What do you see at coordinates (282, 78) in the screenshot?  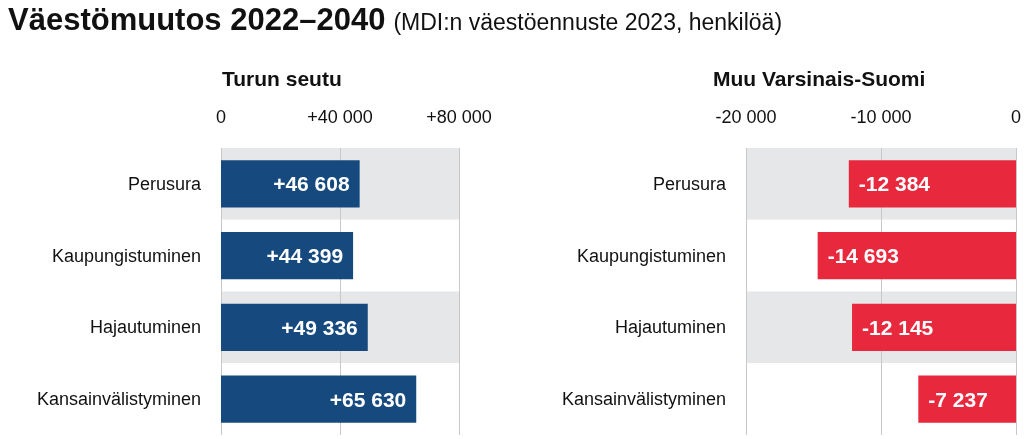 I see `chart-title: Turun seutu` at bounding box center [282, 78].